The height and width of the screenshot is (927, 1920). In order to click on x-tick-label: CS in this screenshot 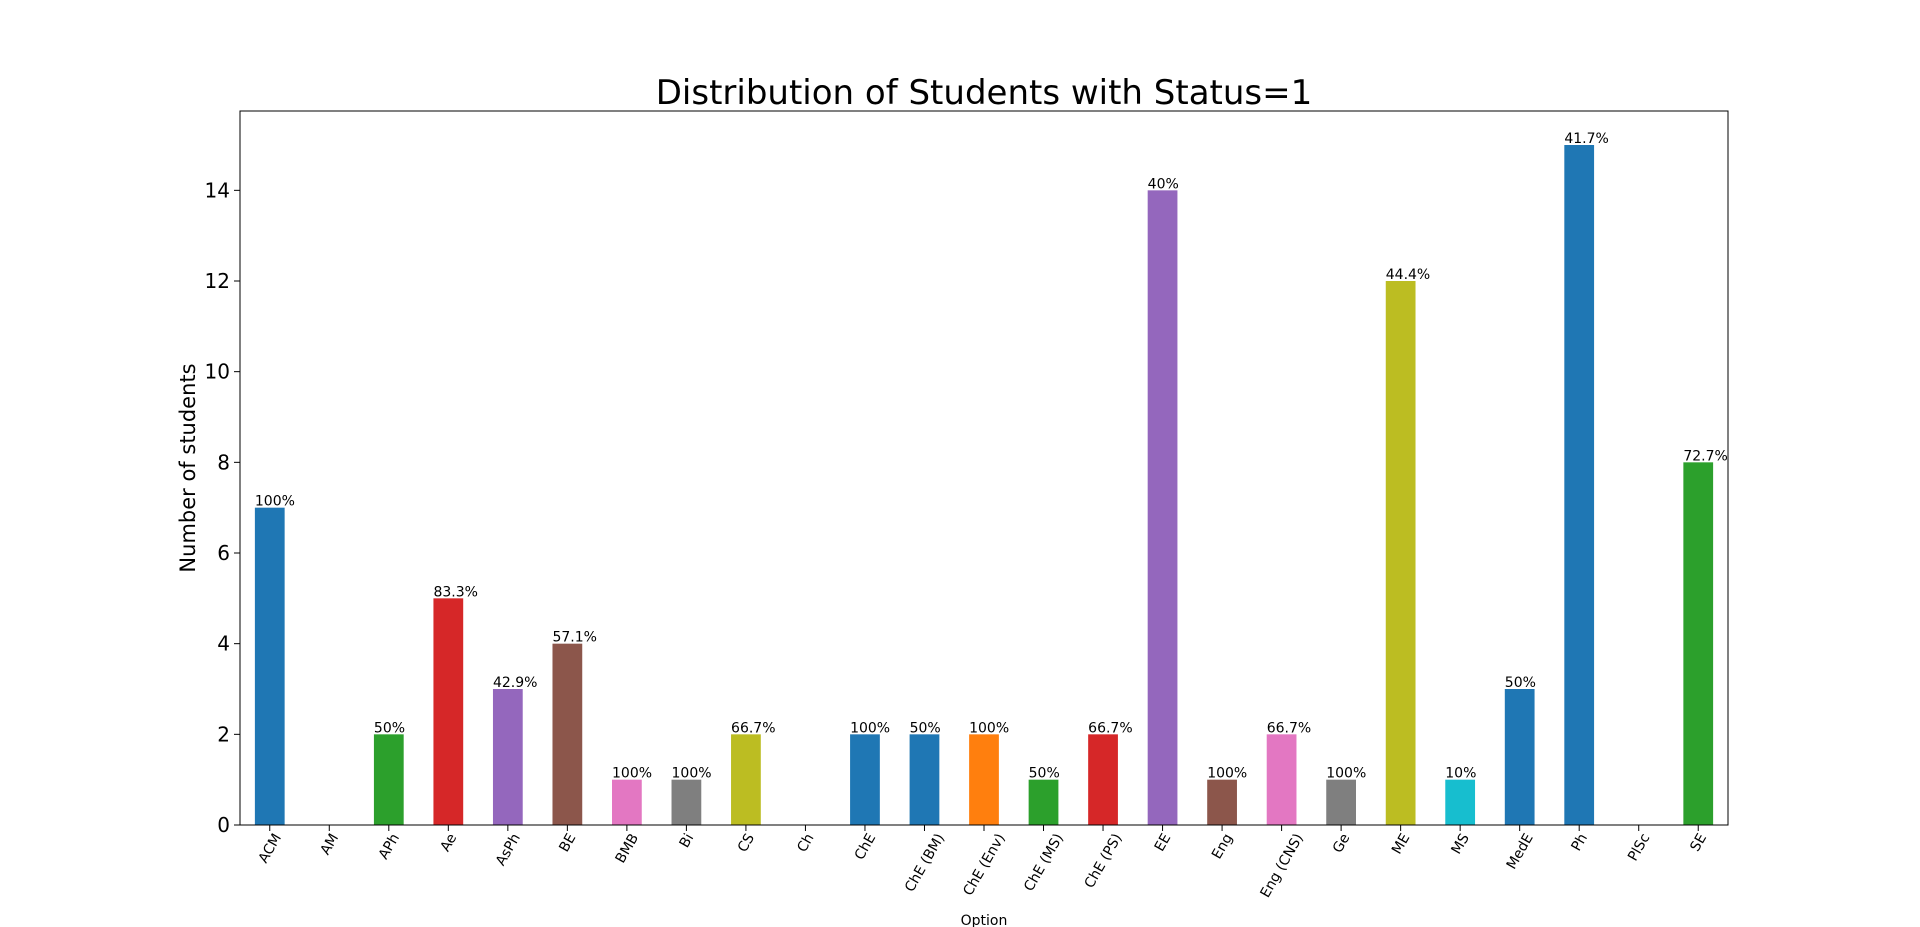, I will do `click(746, 843)`.